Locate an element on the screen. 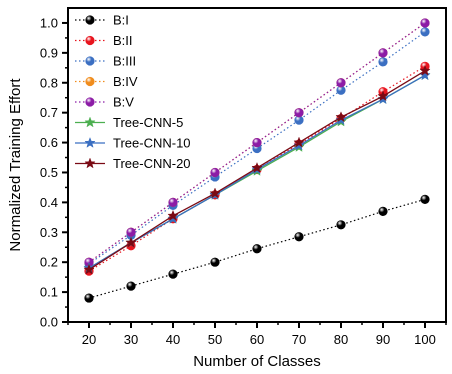  legend-label: B:III is located at coordinates (124, 61).